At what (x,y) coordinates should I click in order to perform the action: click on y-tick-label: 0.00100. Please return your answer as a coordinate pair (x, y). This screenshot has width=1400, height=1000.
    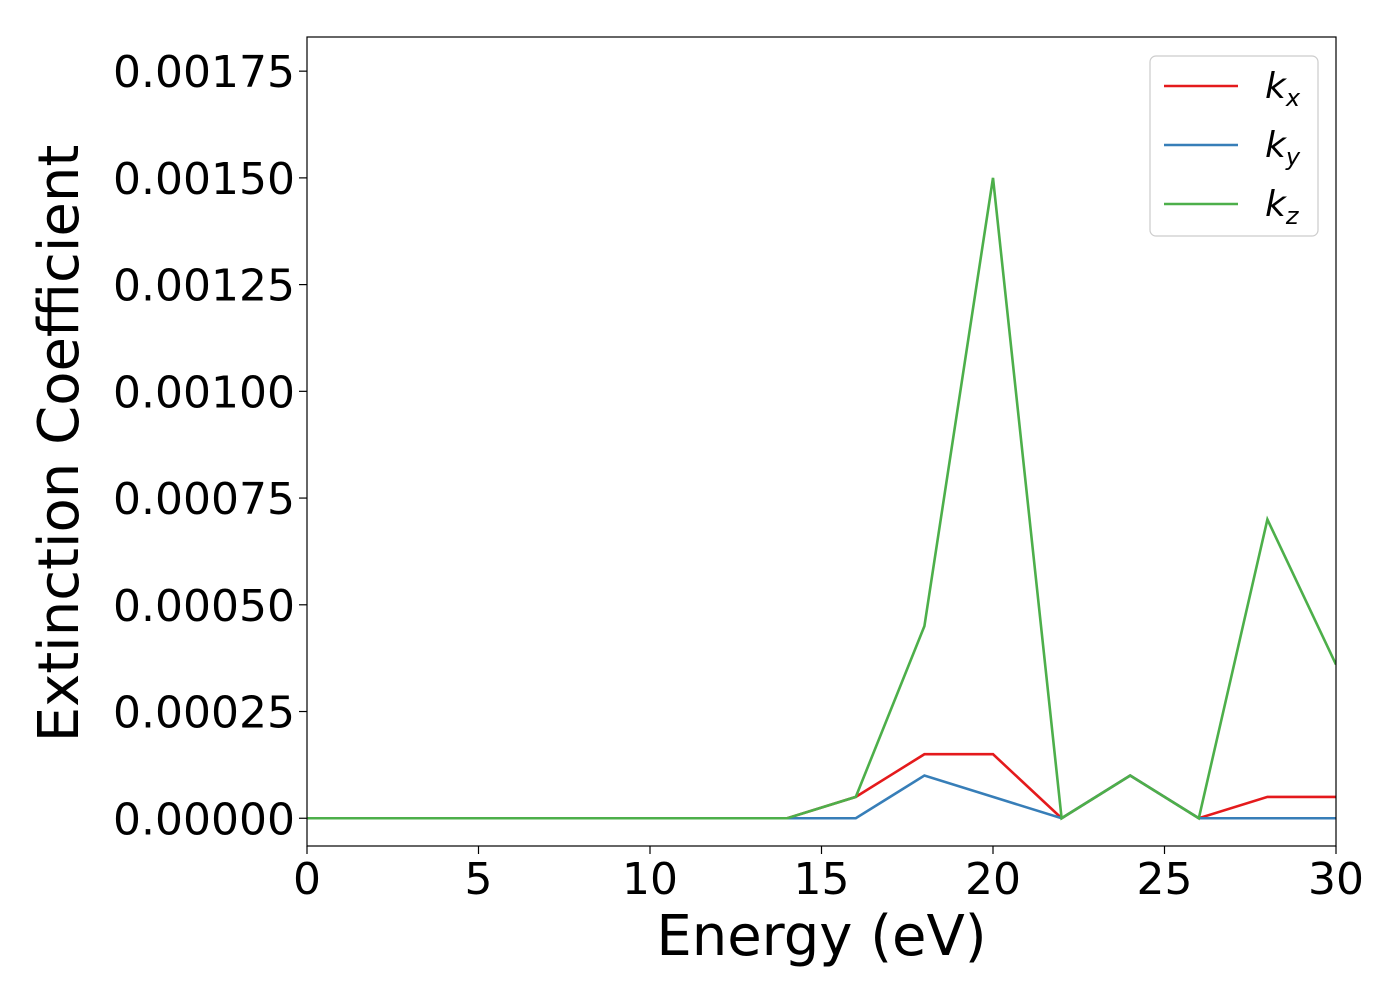
    Looking at the image, I should click on (204, 392).